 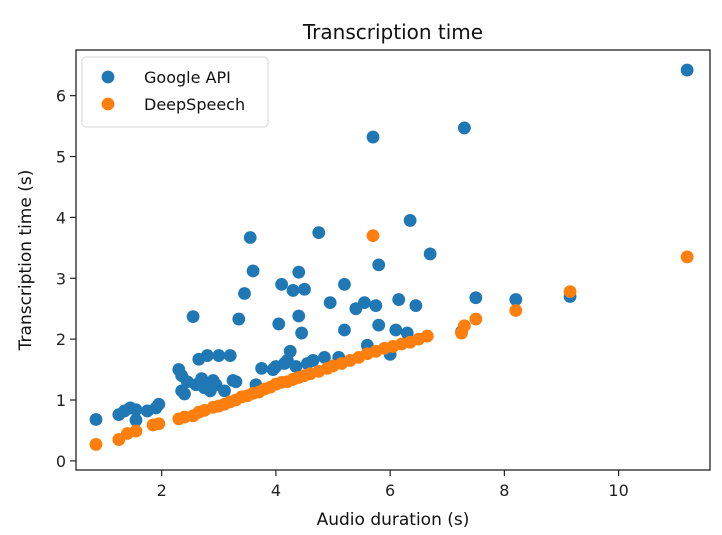 I want to click on y-axis-label: Transcription time (s), so click(x=26, y=261).